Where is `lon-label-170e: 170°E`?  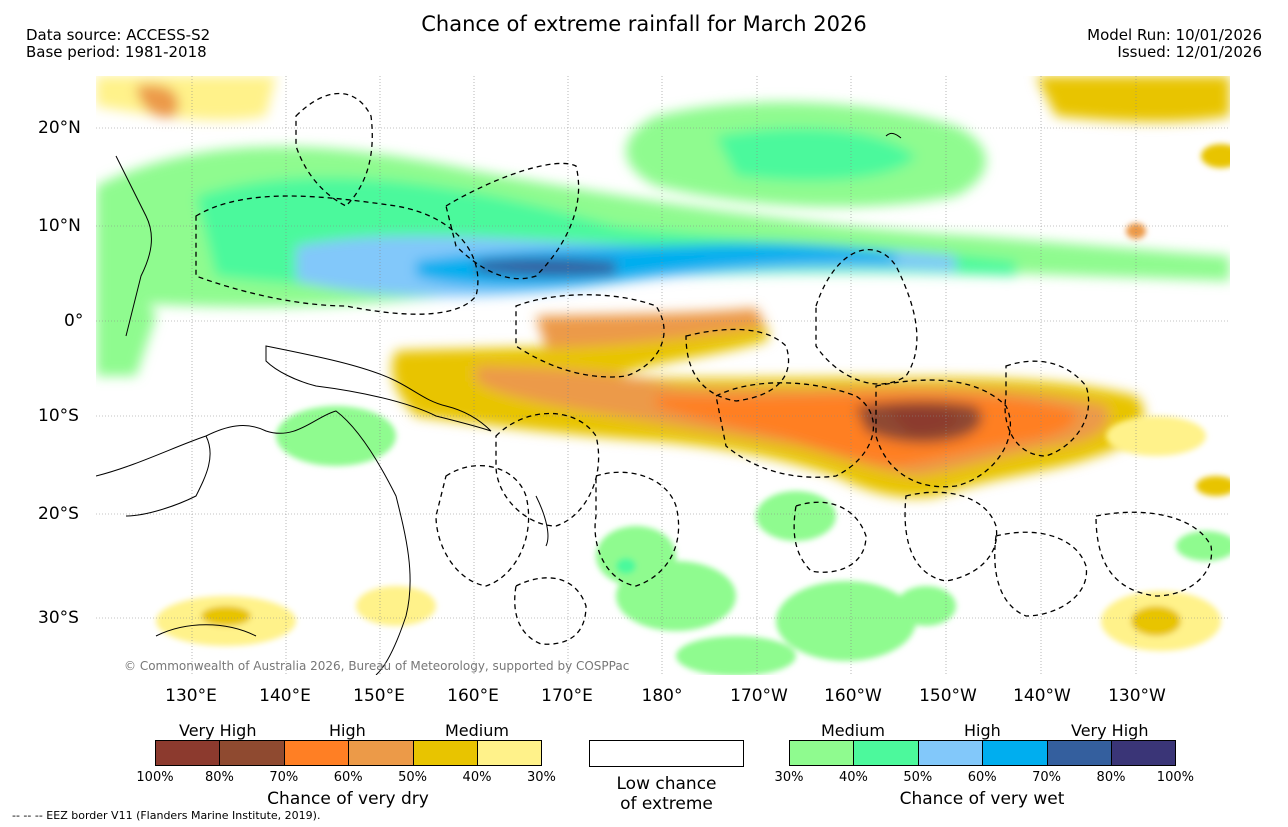
lon-label-170e: 170°E is located at coordinates (567, 696).